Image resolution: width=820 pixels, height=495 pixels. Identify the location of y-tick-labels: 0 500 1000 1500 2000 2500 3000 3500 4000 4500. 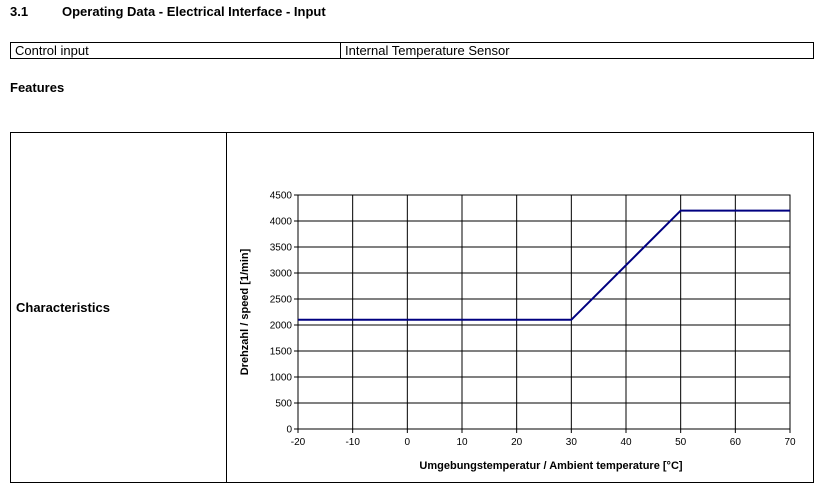
(281, 313).